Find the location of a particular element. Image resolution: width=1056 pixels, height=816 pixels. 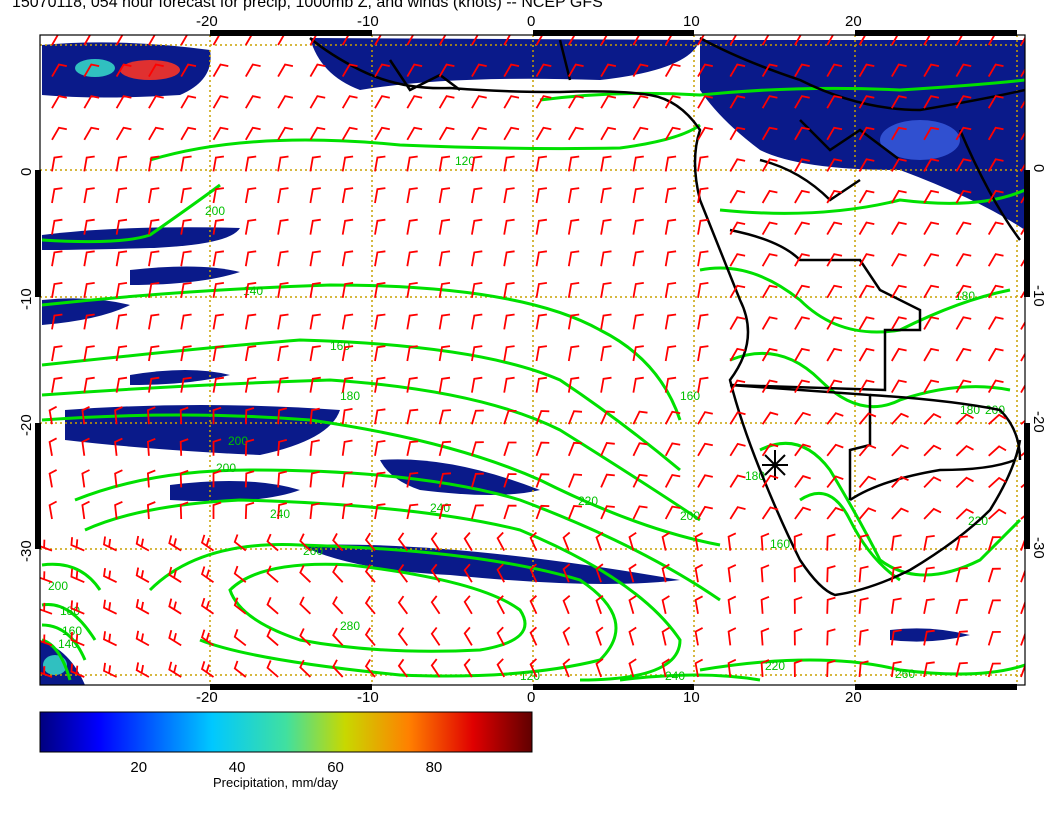

contour-label: 120 is located at coordinates (530, 676).